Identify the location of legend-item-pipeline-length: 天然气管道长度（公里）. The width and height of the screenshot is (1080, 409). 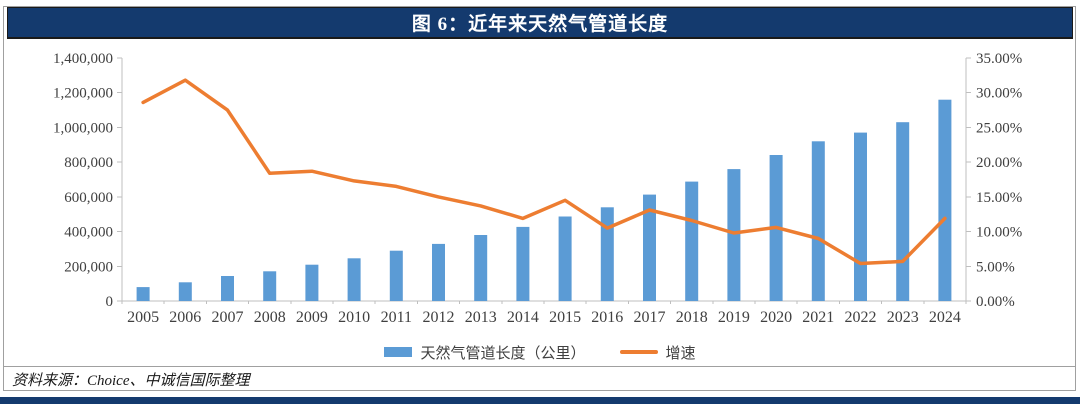
(485, 352).